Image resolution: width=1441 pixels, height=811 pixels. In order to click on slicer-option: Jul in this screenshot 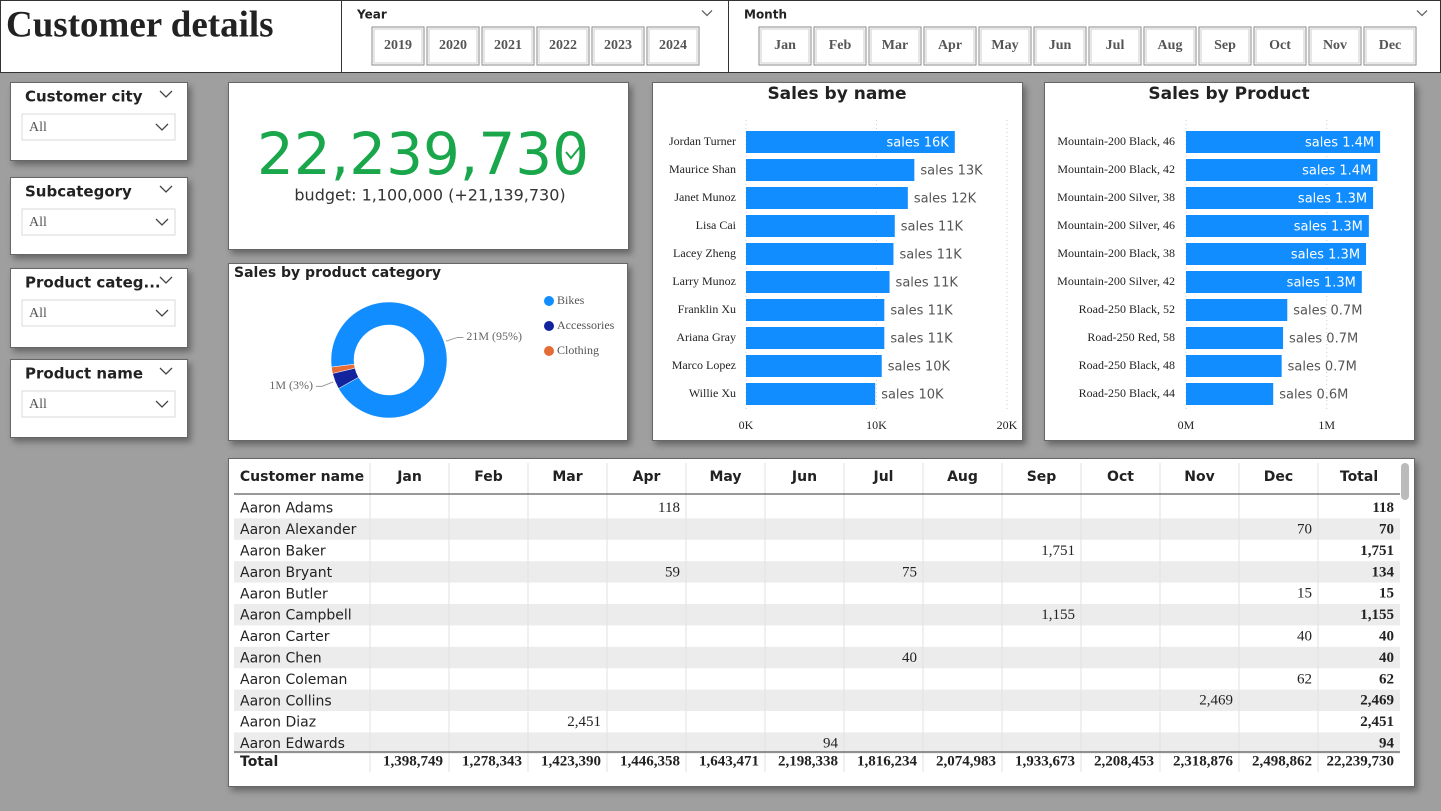, I will do `click(1115, 45)`.